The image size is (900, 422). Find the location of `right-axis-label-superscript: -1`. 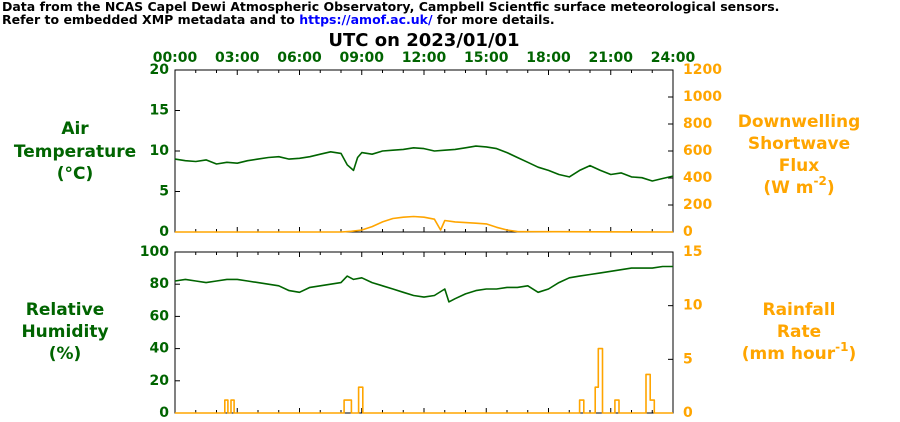

right-axis-label-superscript: -1 is located at coordinates (841, 347).